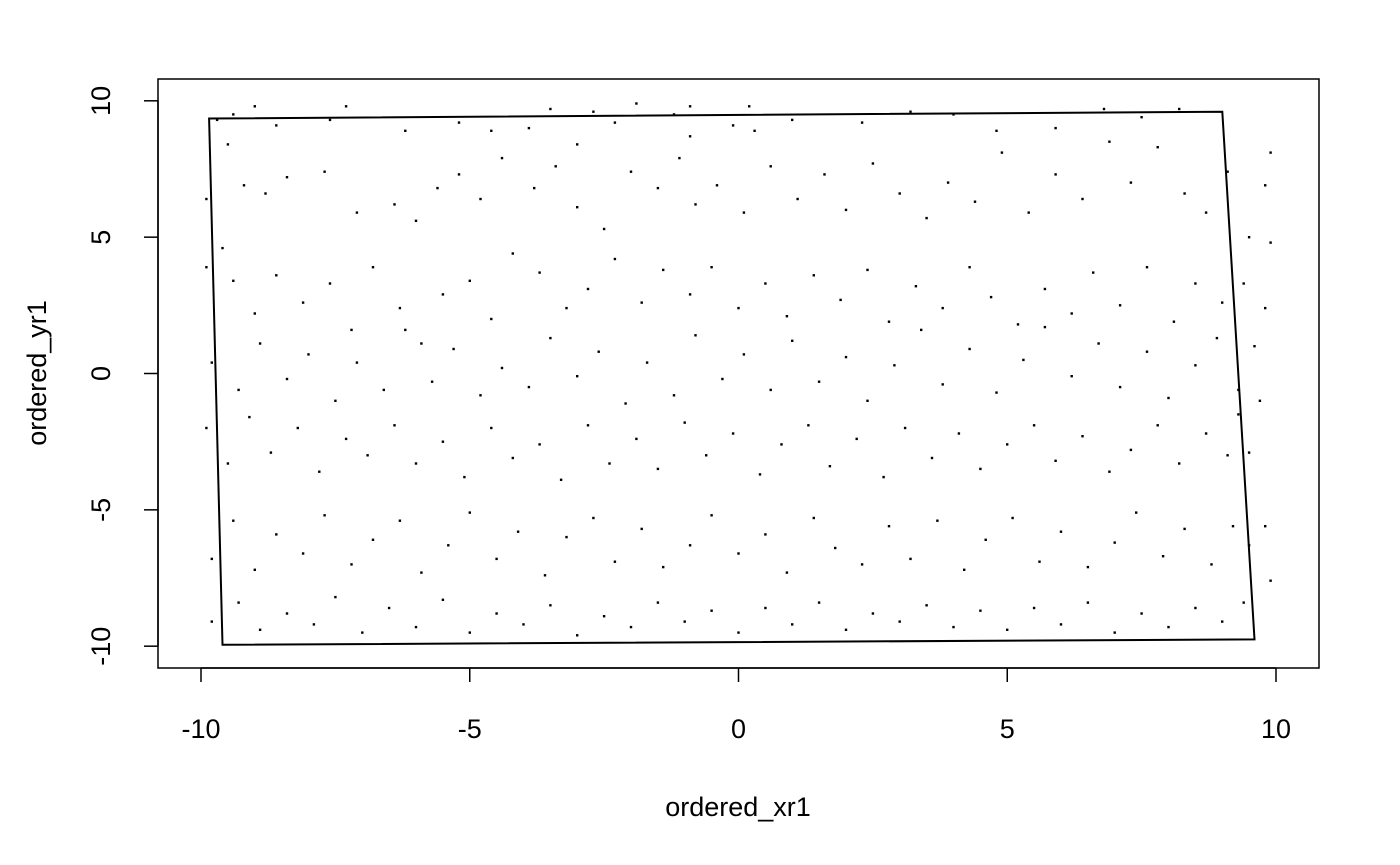  What do you see at coordinates (736, 706) in the screenshot?
I see `x-axis: -10 -5 0 5 10` at bounding box center [736, 706].